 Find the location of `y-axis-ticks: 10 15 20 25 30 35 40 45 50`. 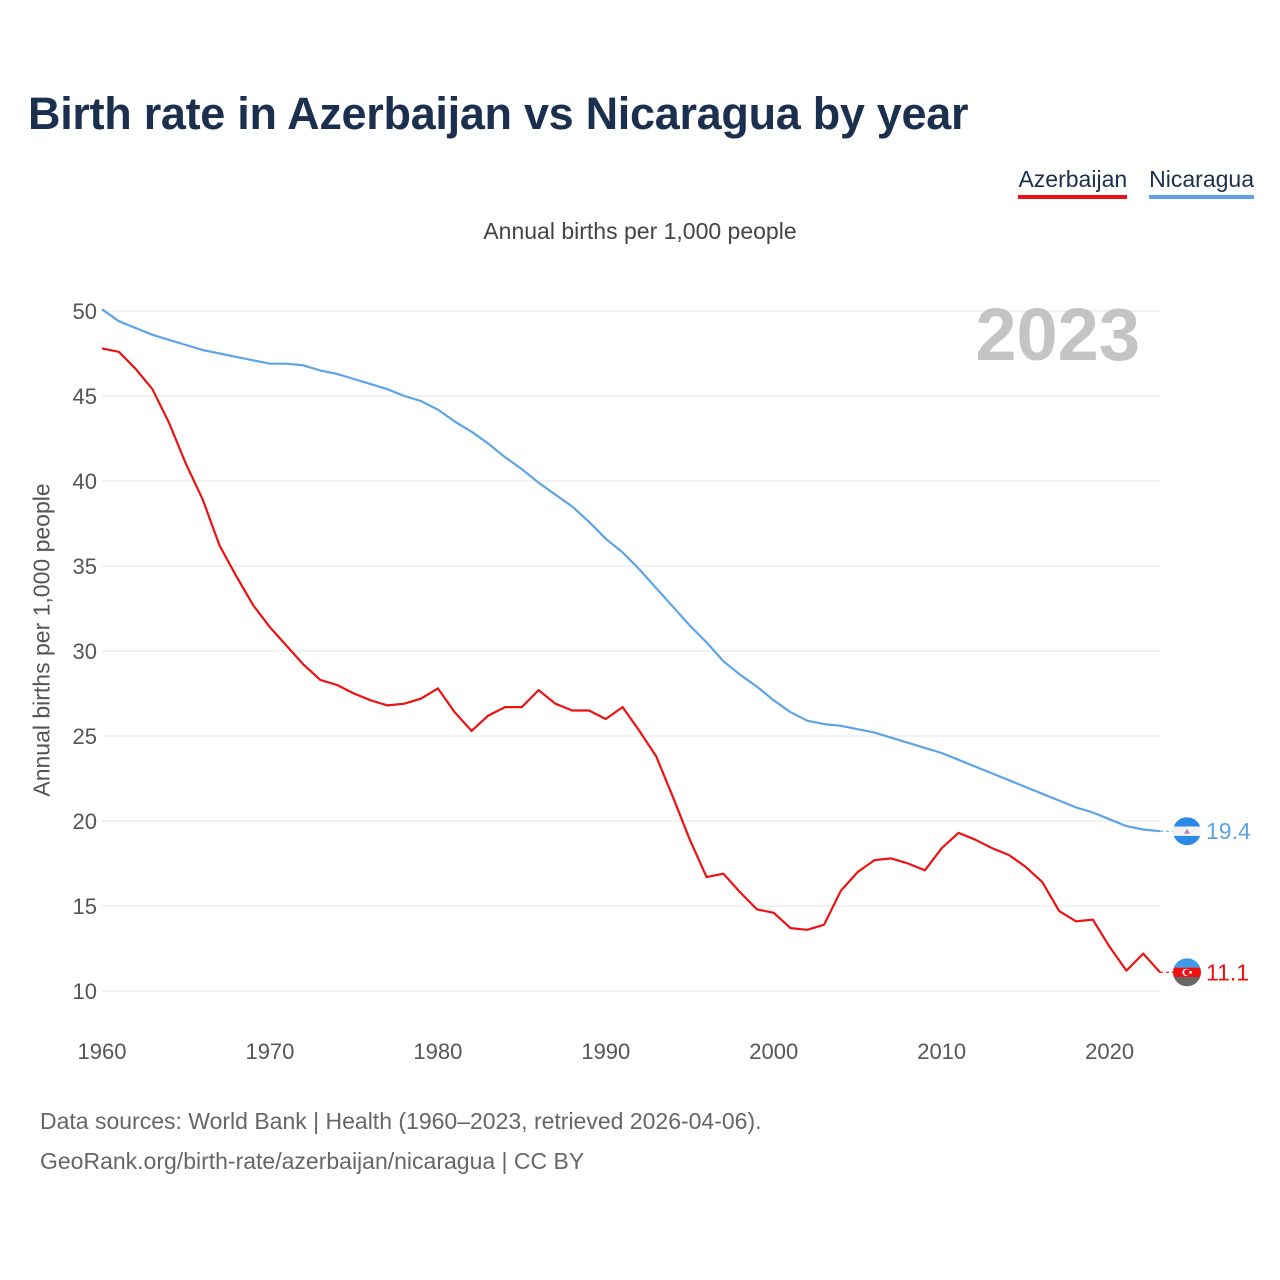

y-axis-ticks: 10 15 20 25 30 35 40 45 50 is located at coordinates (85, 651).